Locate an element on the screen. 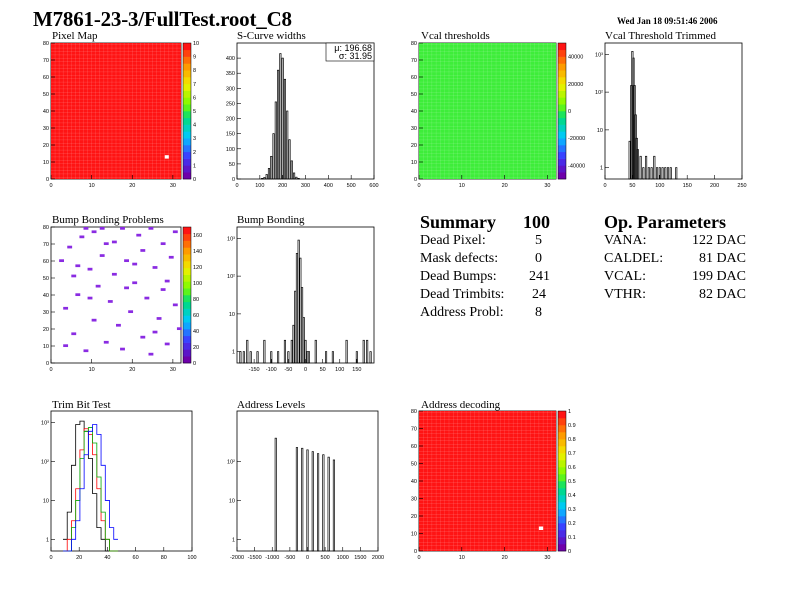  x-tick-label: 600 is located at coordinates (373, 186).